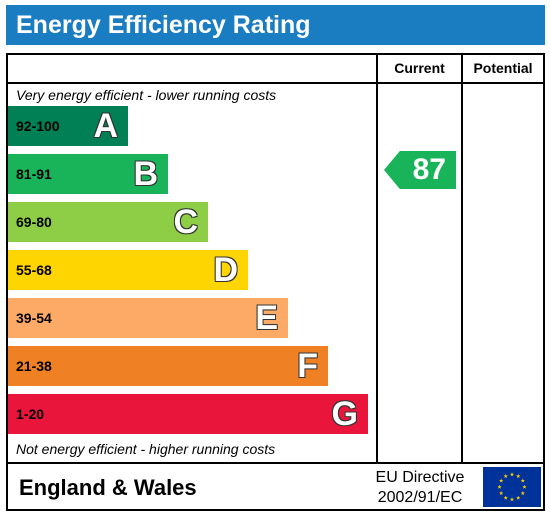  What do you see at coordinates (34, 318) in the screenshot?
I see `band-range: 39-54` at bounding box center [34, 318].